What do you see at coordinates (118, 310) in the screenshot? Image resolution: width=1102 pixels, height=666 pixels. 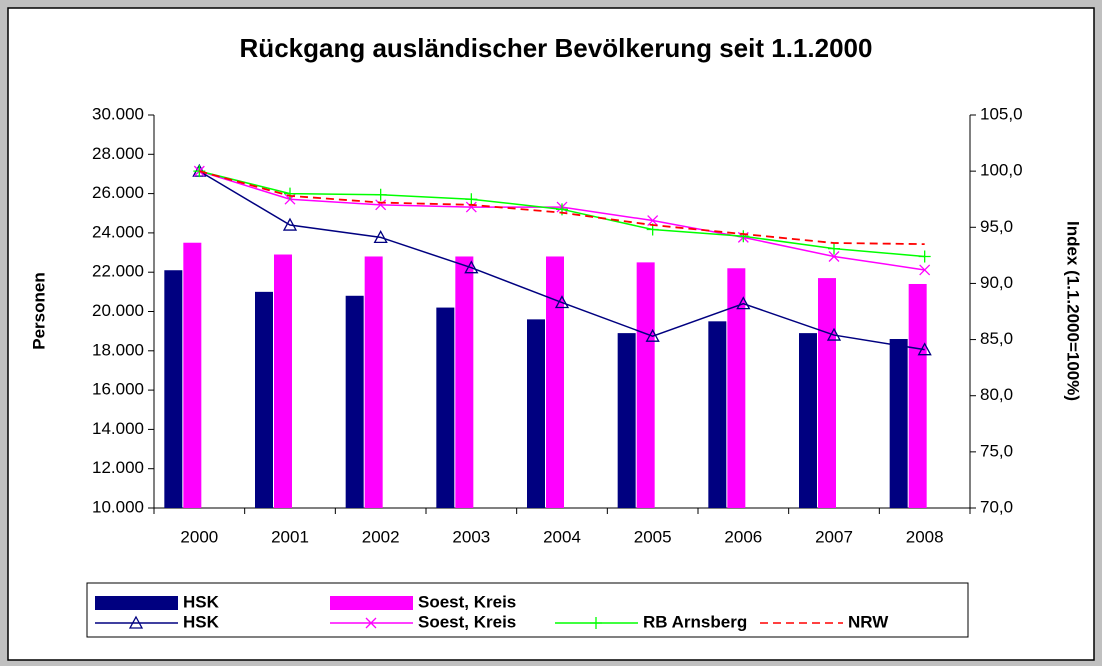 I see `y-tick-label: 20.000` at bounding box center [118, 310].